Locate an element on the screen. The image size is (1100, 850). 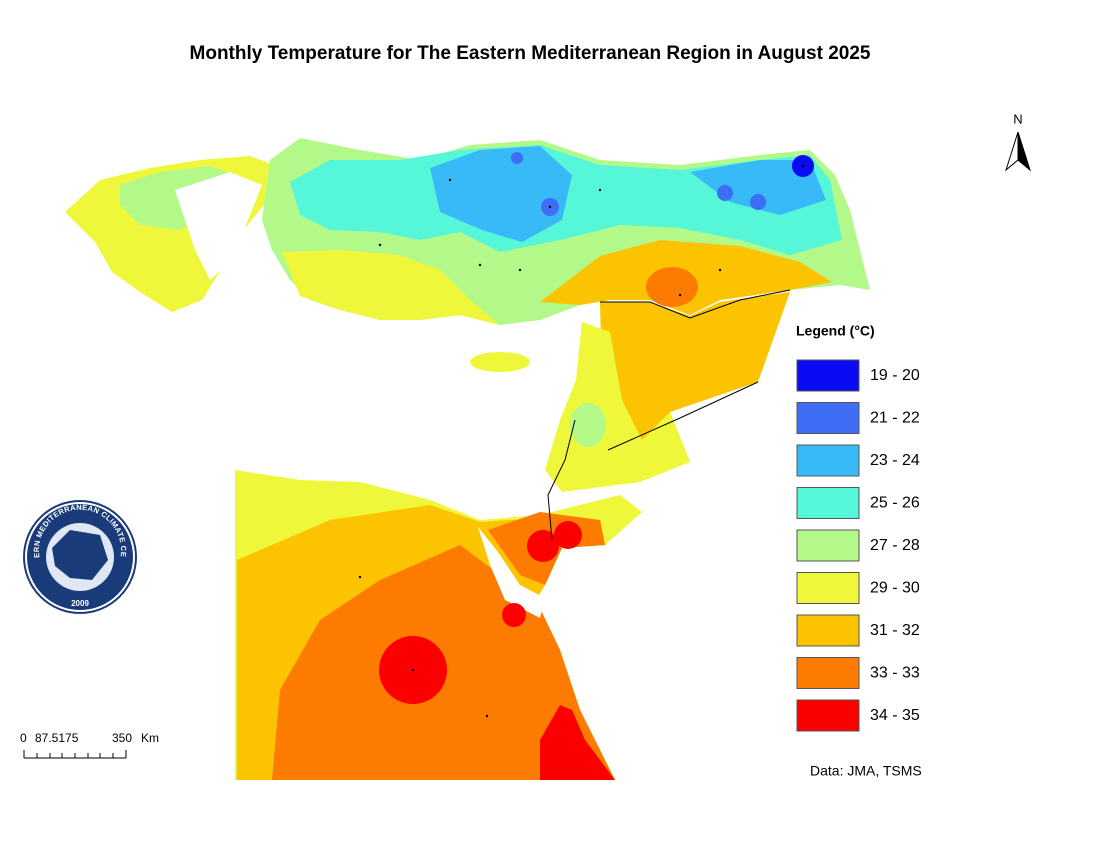
logo-text-path: EASTERN MEDITERRANEAN CLIMATE CENTRE is located at coordinates (64, 279).